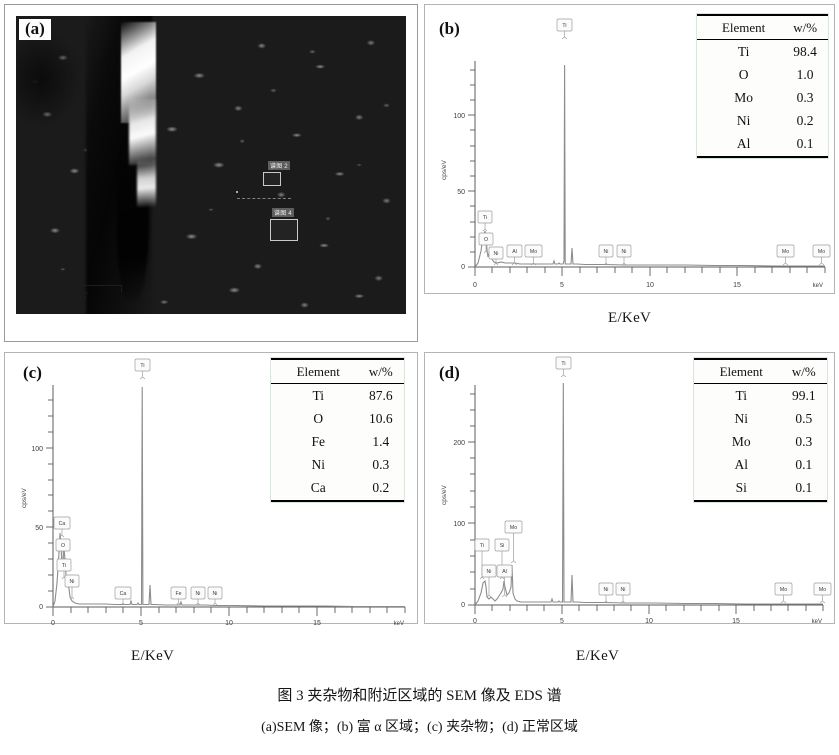  What do you see at coordinates (533, 255) in the screenshot?
I see `peak-label-mo-low: Mo` at bounding box center [533, 255].